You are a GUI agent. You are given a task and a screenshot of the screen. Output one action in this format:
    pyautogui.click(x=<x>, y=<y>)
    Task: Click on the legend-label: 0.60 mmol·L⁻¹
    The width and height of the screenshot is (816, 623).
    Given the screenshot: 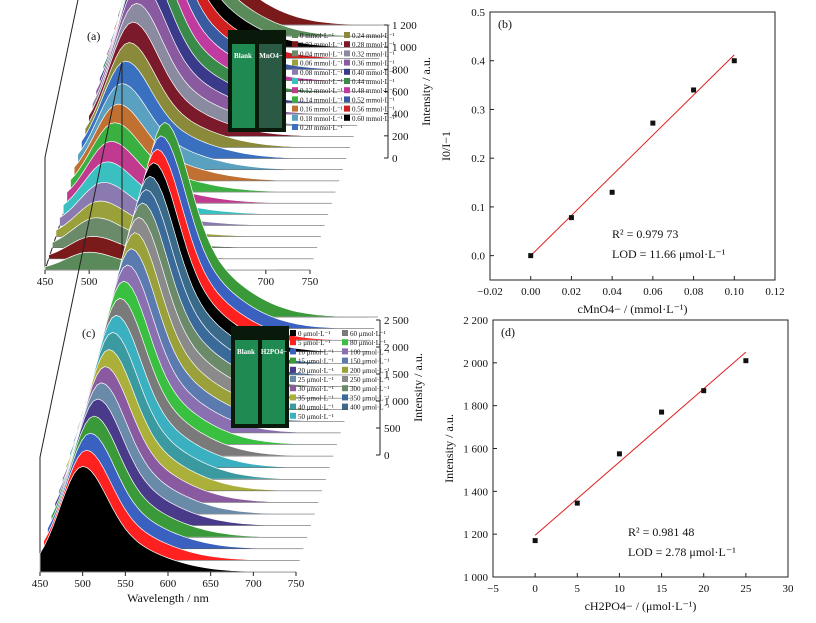 What is the action you would take?
    pyautogui.click(x=373, y=119)
    